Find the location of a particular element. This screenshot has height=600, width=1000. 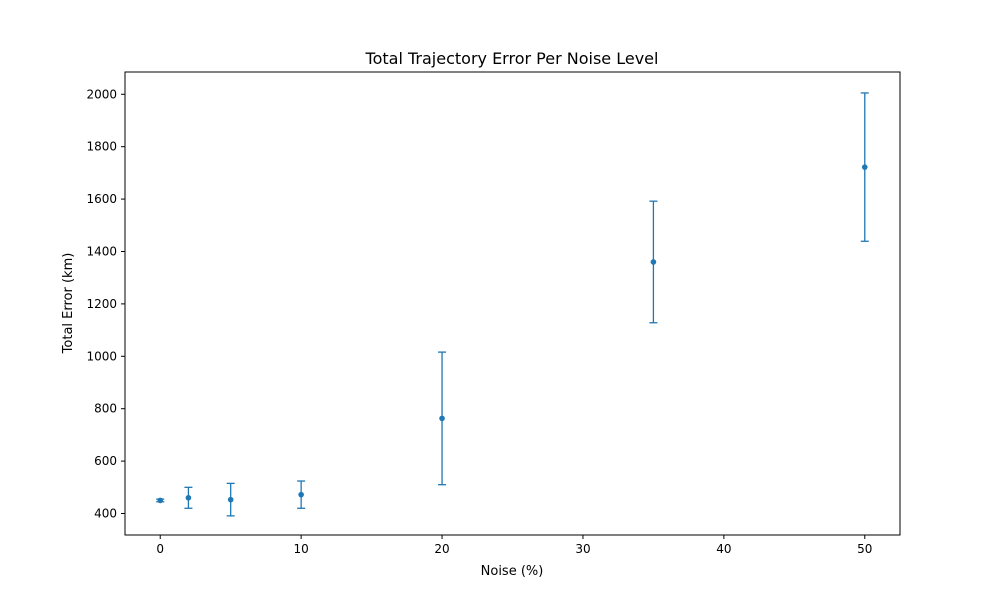

y-axis-label: Total Error (km) is located at coordinates (68, 304).